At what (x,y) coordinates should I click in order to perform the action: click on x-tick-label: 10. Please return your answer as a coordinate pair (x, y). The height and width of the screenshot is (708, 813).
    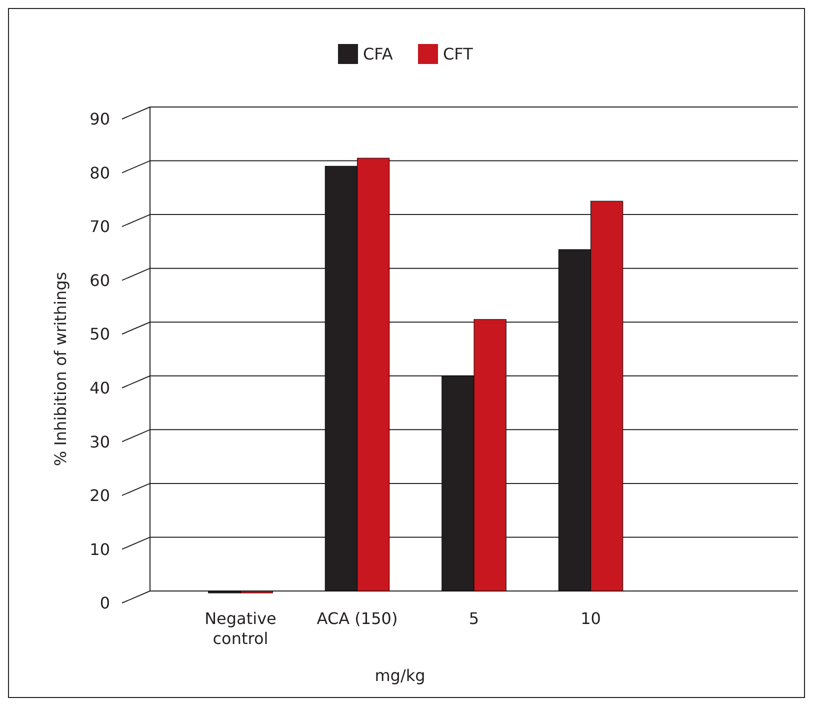
    Looking at the image, I should click on (590, 618).